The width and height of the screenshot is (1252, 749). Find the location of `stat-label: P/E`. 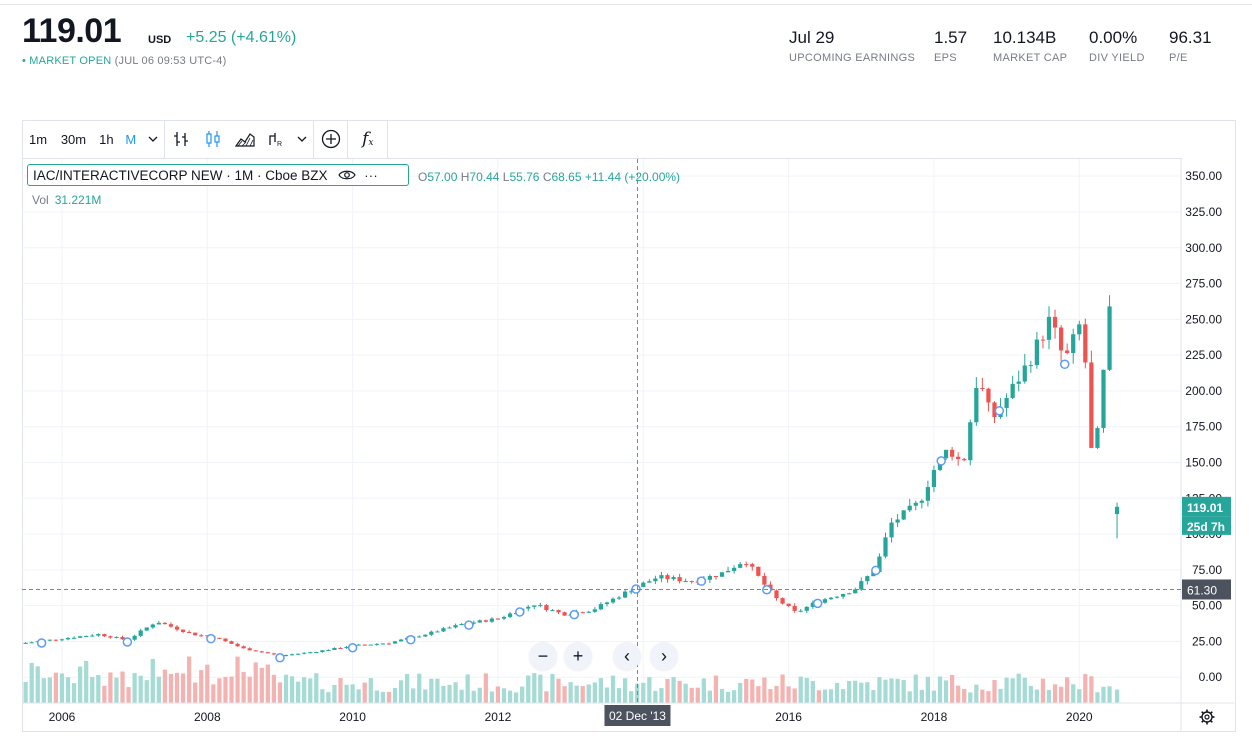

stat-label: P/E is located at coordinates (1178, 58).